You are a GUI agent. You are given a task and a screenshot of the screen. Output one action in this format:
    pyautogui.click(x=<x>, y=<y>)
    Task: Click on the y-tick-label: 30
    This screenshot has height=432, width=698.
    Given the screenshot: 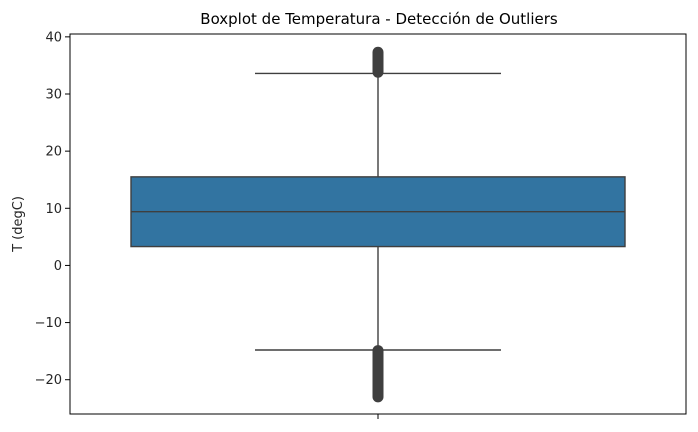 What is the action you would take?
    pyautogui.click(x=53, y=95)
    